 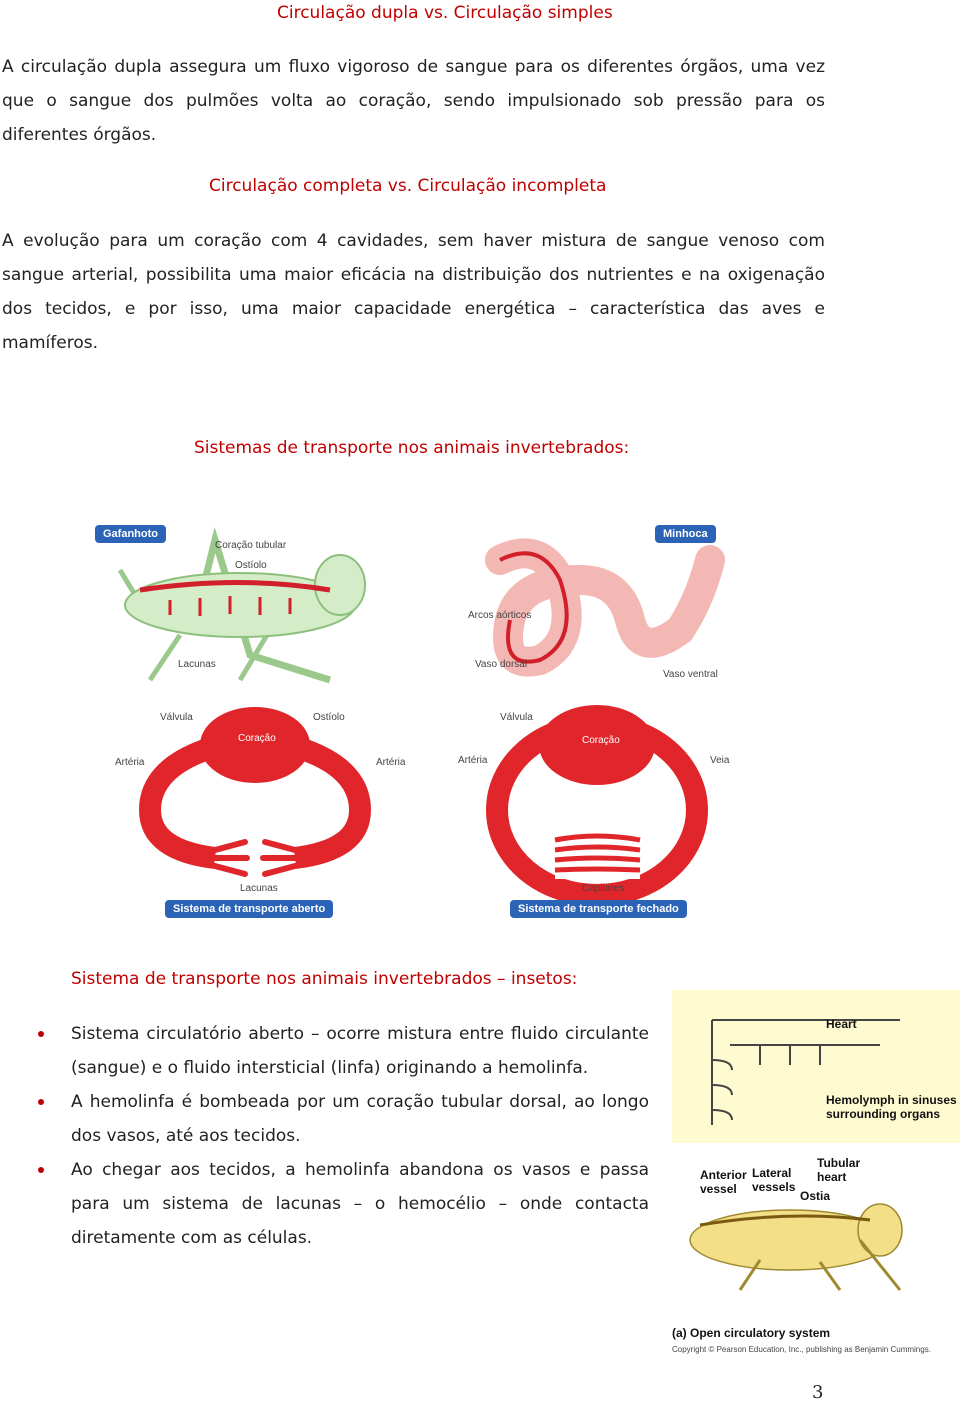 I want to click on badge: Sistema de transporte fechado, so click(x=598, y=909).